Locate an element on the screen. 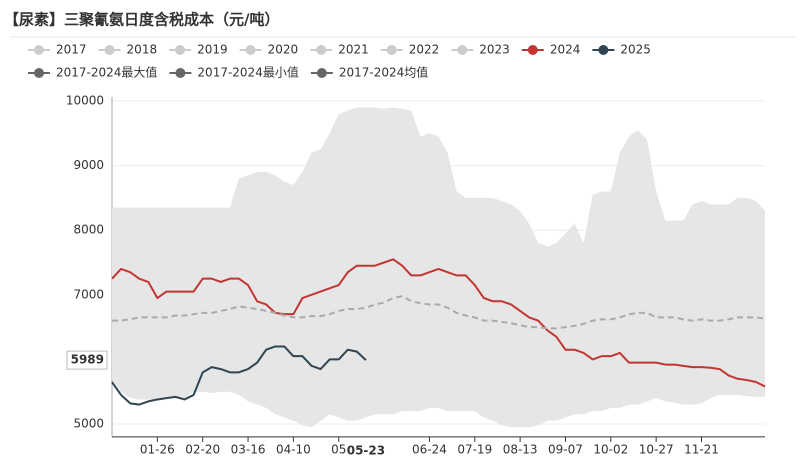  legend-item: 2017-2024均值 is located at coordinates (369, 72).